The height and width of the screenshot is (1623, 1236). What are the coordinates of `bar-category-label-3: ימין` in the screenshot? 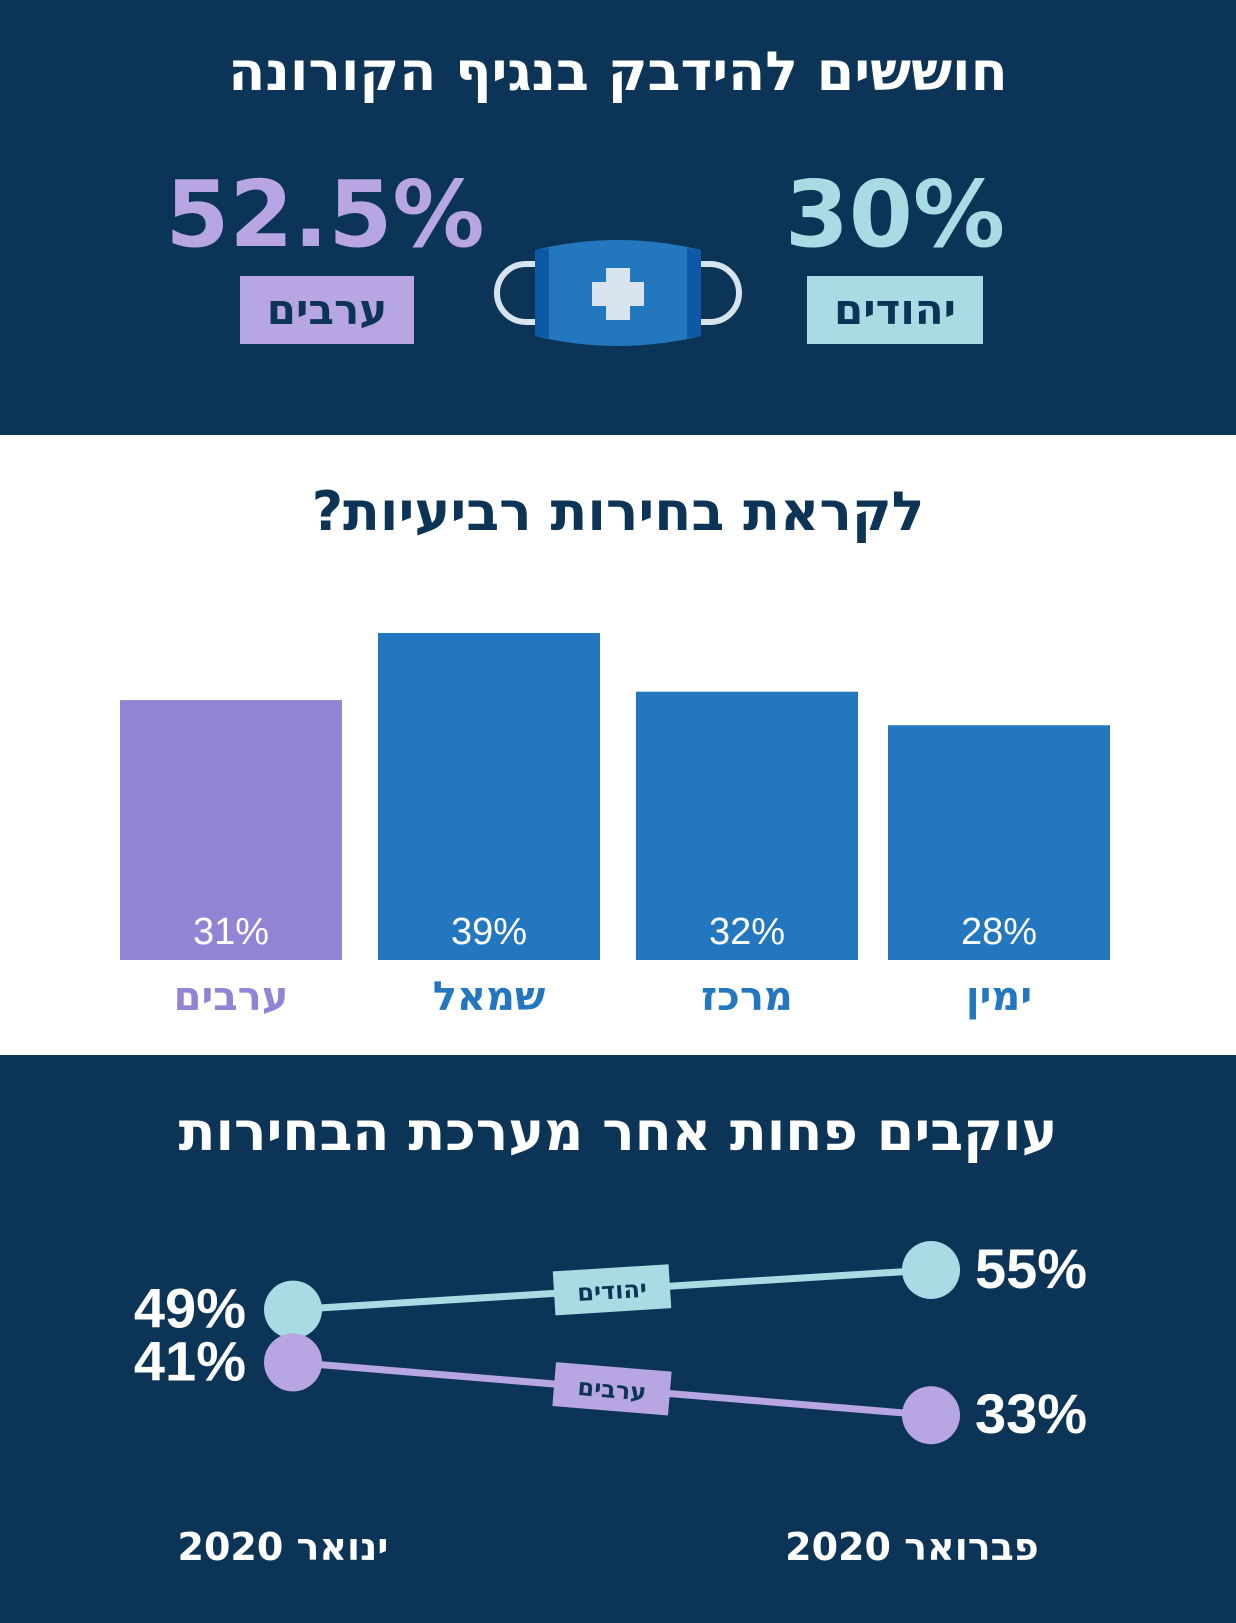 It's located at (999, 997).